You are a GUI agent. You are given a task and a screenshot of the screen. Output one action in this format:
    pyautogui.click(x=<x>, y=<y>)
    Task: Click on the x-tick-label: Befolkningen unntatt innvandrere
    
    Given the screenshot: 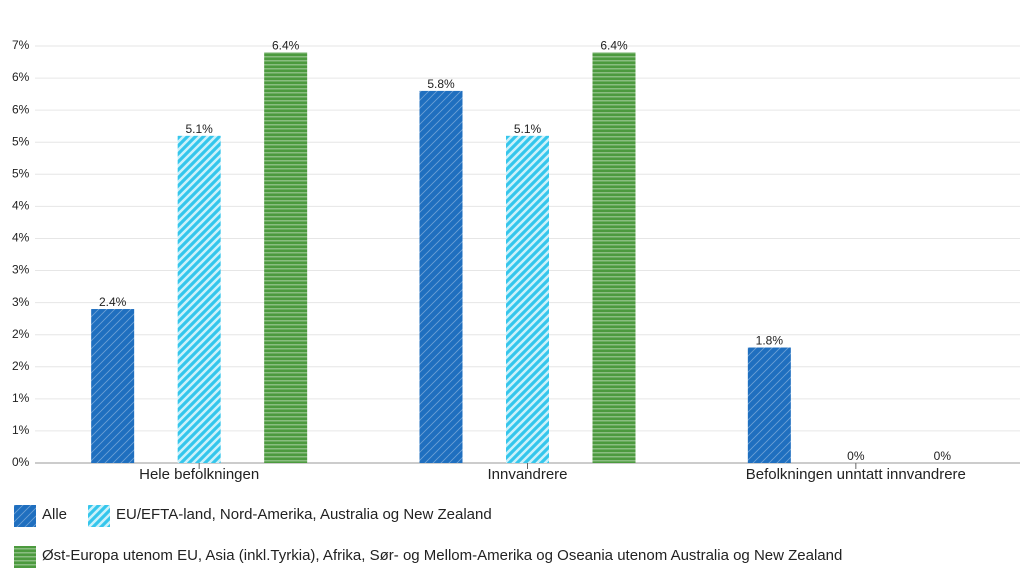 What is the action you would take?
    pyautogui.click(x=856, y=474)
    